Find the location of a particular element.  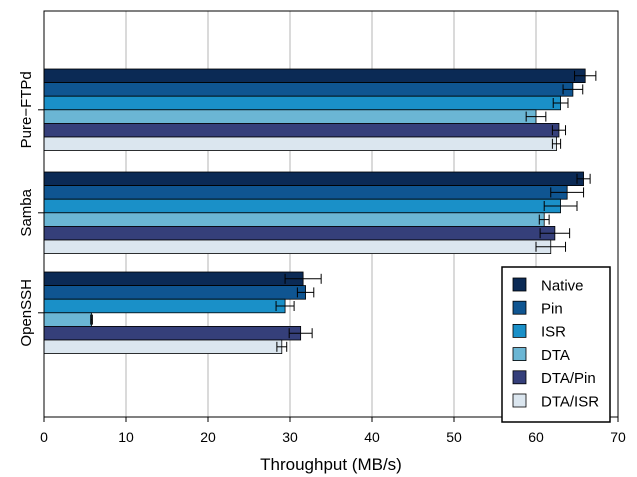

legend: Native Pin ISR DTA DTA/Pin DTA/ISR is located at coordinates (556, 344).